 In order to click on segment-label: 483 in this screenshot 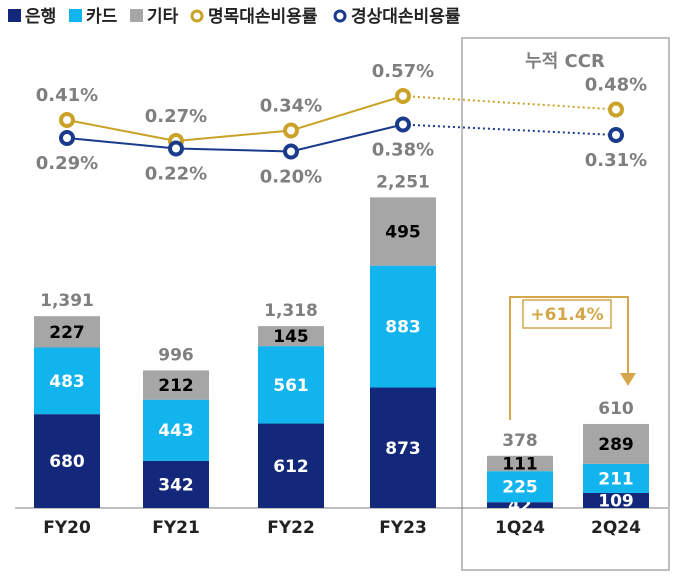, I will do `click(67, 382)`.